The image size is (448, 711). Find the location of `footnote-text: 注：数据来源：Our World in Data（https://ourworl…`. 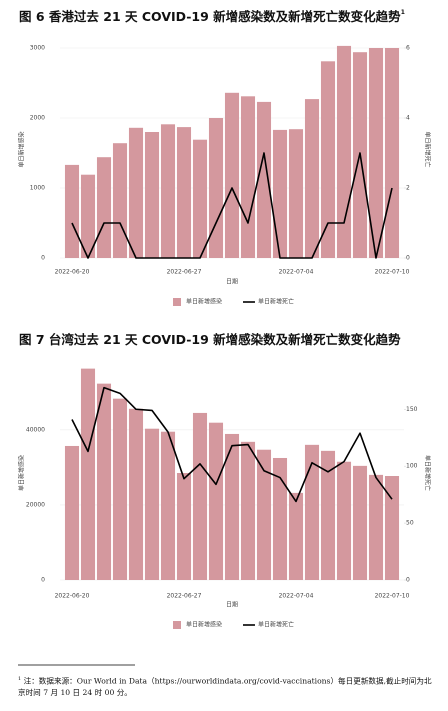

footnote-text: 注：数据来源：Our World in Data（https://ourworl… is located at coordinates (225, 686).